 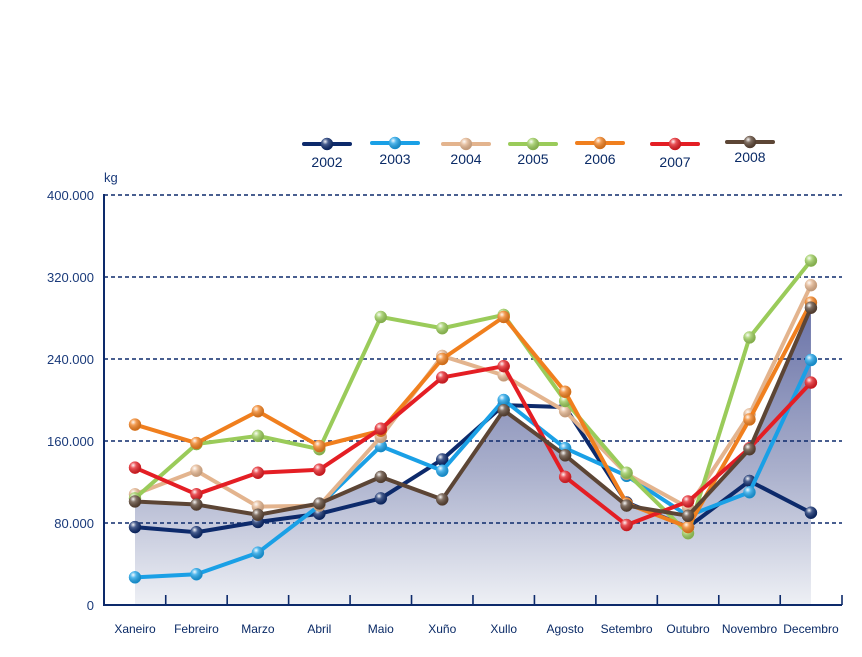 I want to click on y-tick-label: 160.000, so click(x=70, y=441).